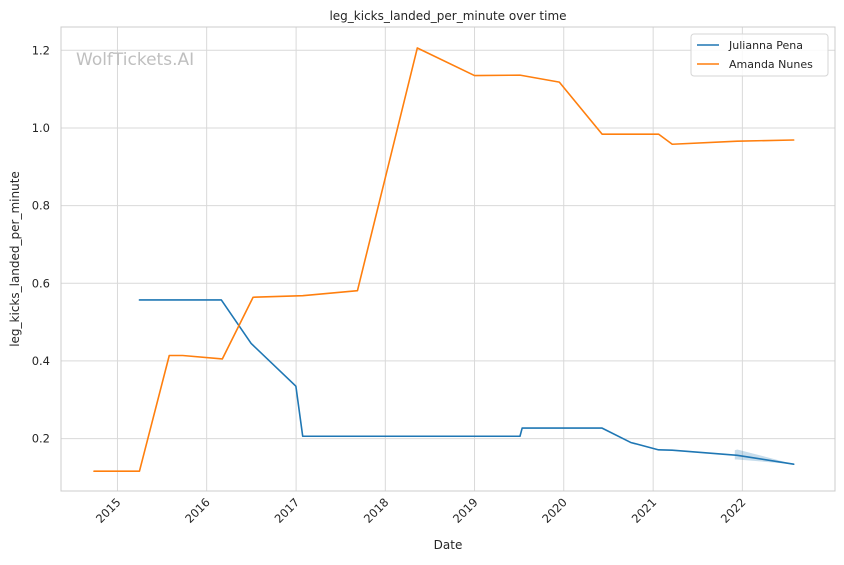 Image resolution: width=844 pixels, height=565 pixels. What do you see at coordinates (15, 259) in the screenshot?
I see `y-axis-label: leg_kicks_landed_per_minute` at bounding box center [15, 259].